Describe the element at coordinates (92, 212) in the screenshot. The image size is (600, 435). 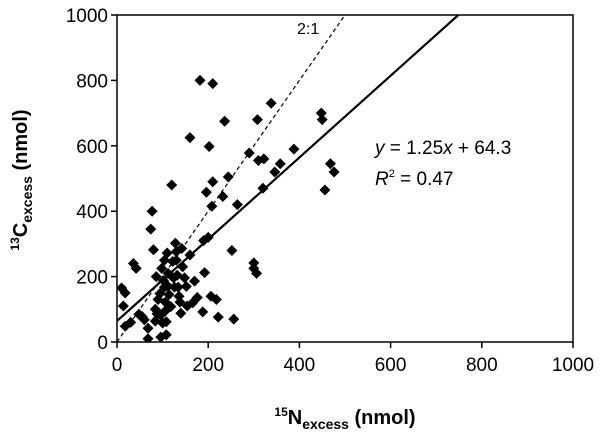
I see `y-tick-label: 400` at that location.